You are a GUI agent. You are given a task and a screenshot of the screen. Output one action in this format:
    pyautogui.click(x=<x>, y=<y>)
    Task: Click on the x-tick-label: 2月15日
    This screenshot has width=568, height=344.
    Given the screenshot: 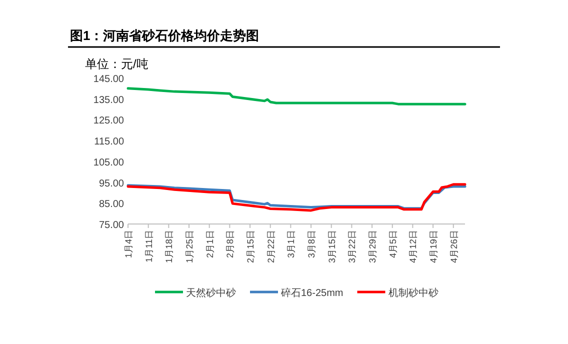 What is the action you would take?
    pyautogui.click(x=251, y=247)
    